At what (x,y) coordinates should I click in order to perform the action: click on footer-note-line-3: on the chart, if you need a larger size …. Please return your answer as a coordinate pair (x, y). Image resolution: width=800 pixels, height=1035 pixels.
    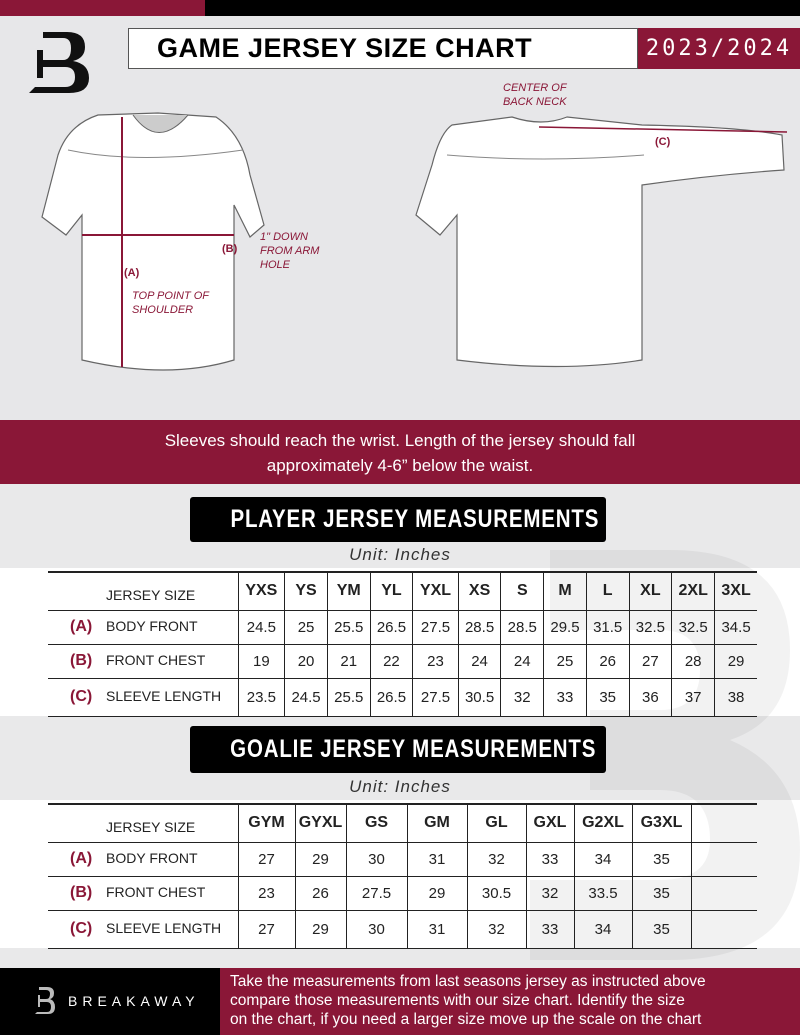
    Looking at the image, I should click on (466, 1019).